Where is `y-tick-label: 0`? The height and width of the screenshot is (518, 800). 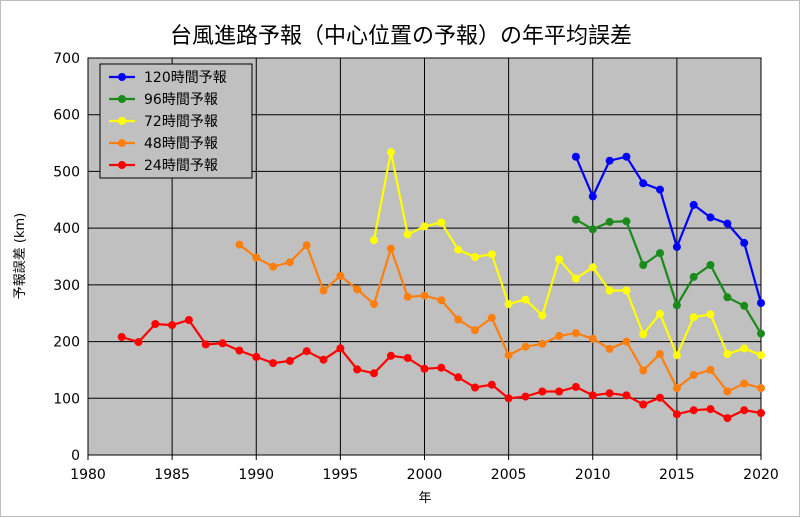 y-tick-label: 0 is located at coordinates (75, 456).